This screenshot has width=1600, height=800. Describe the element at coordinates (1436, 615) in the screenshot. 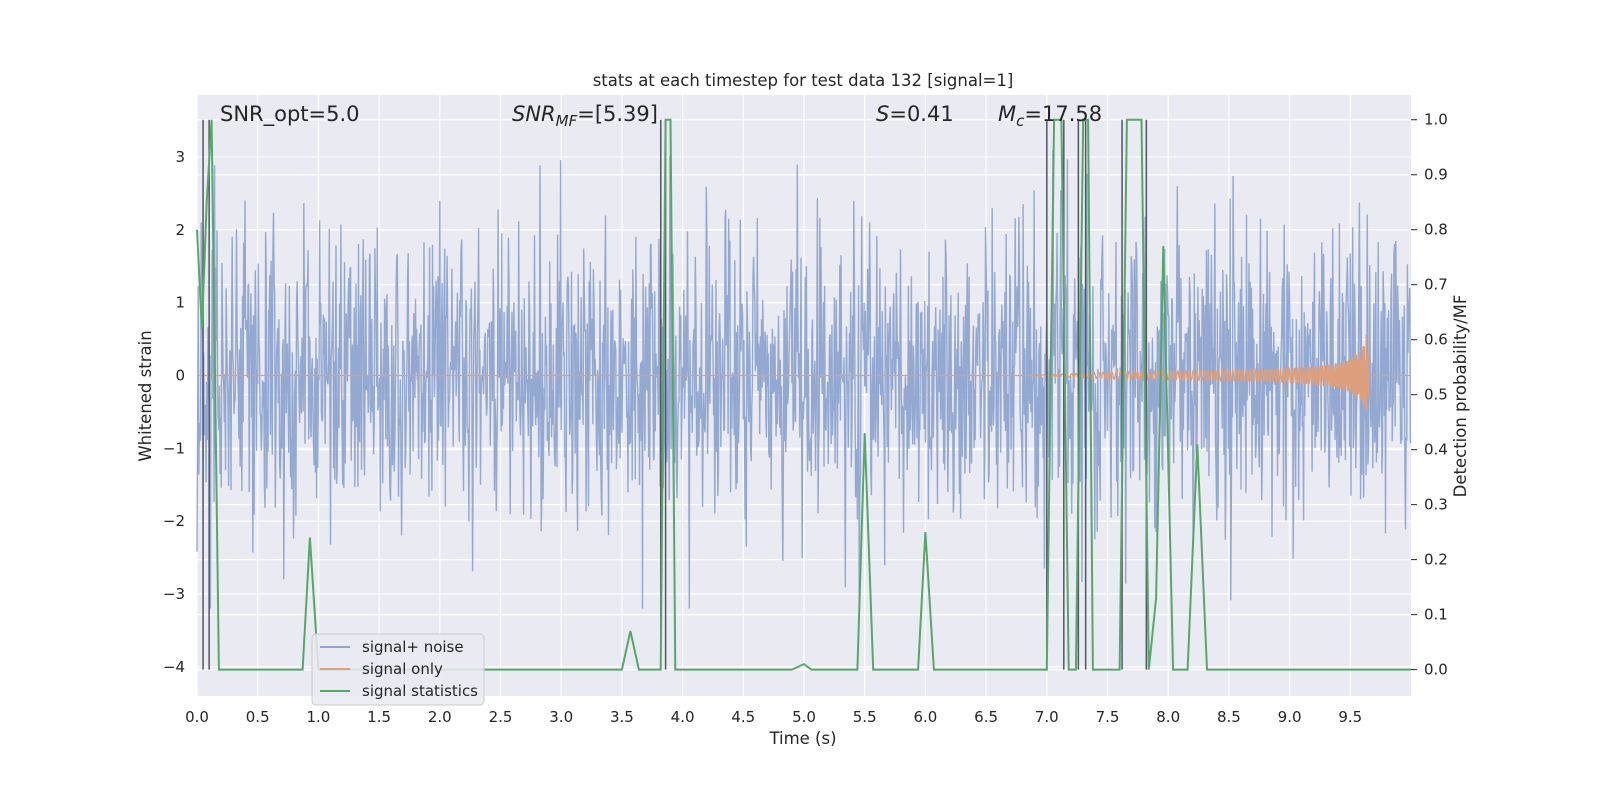

I see `y-right-tick-label: 0.1` at that location.